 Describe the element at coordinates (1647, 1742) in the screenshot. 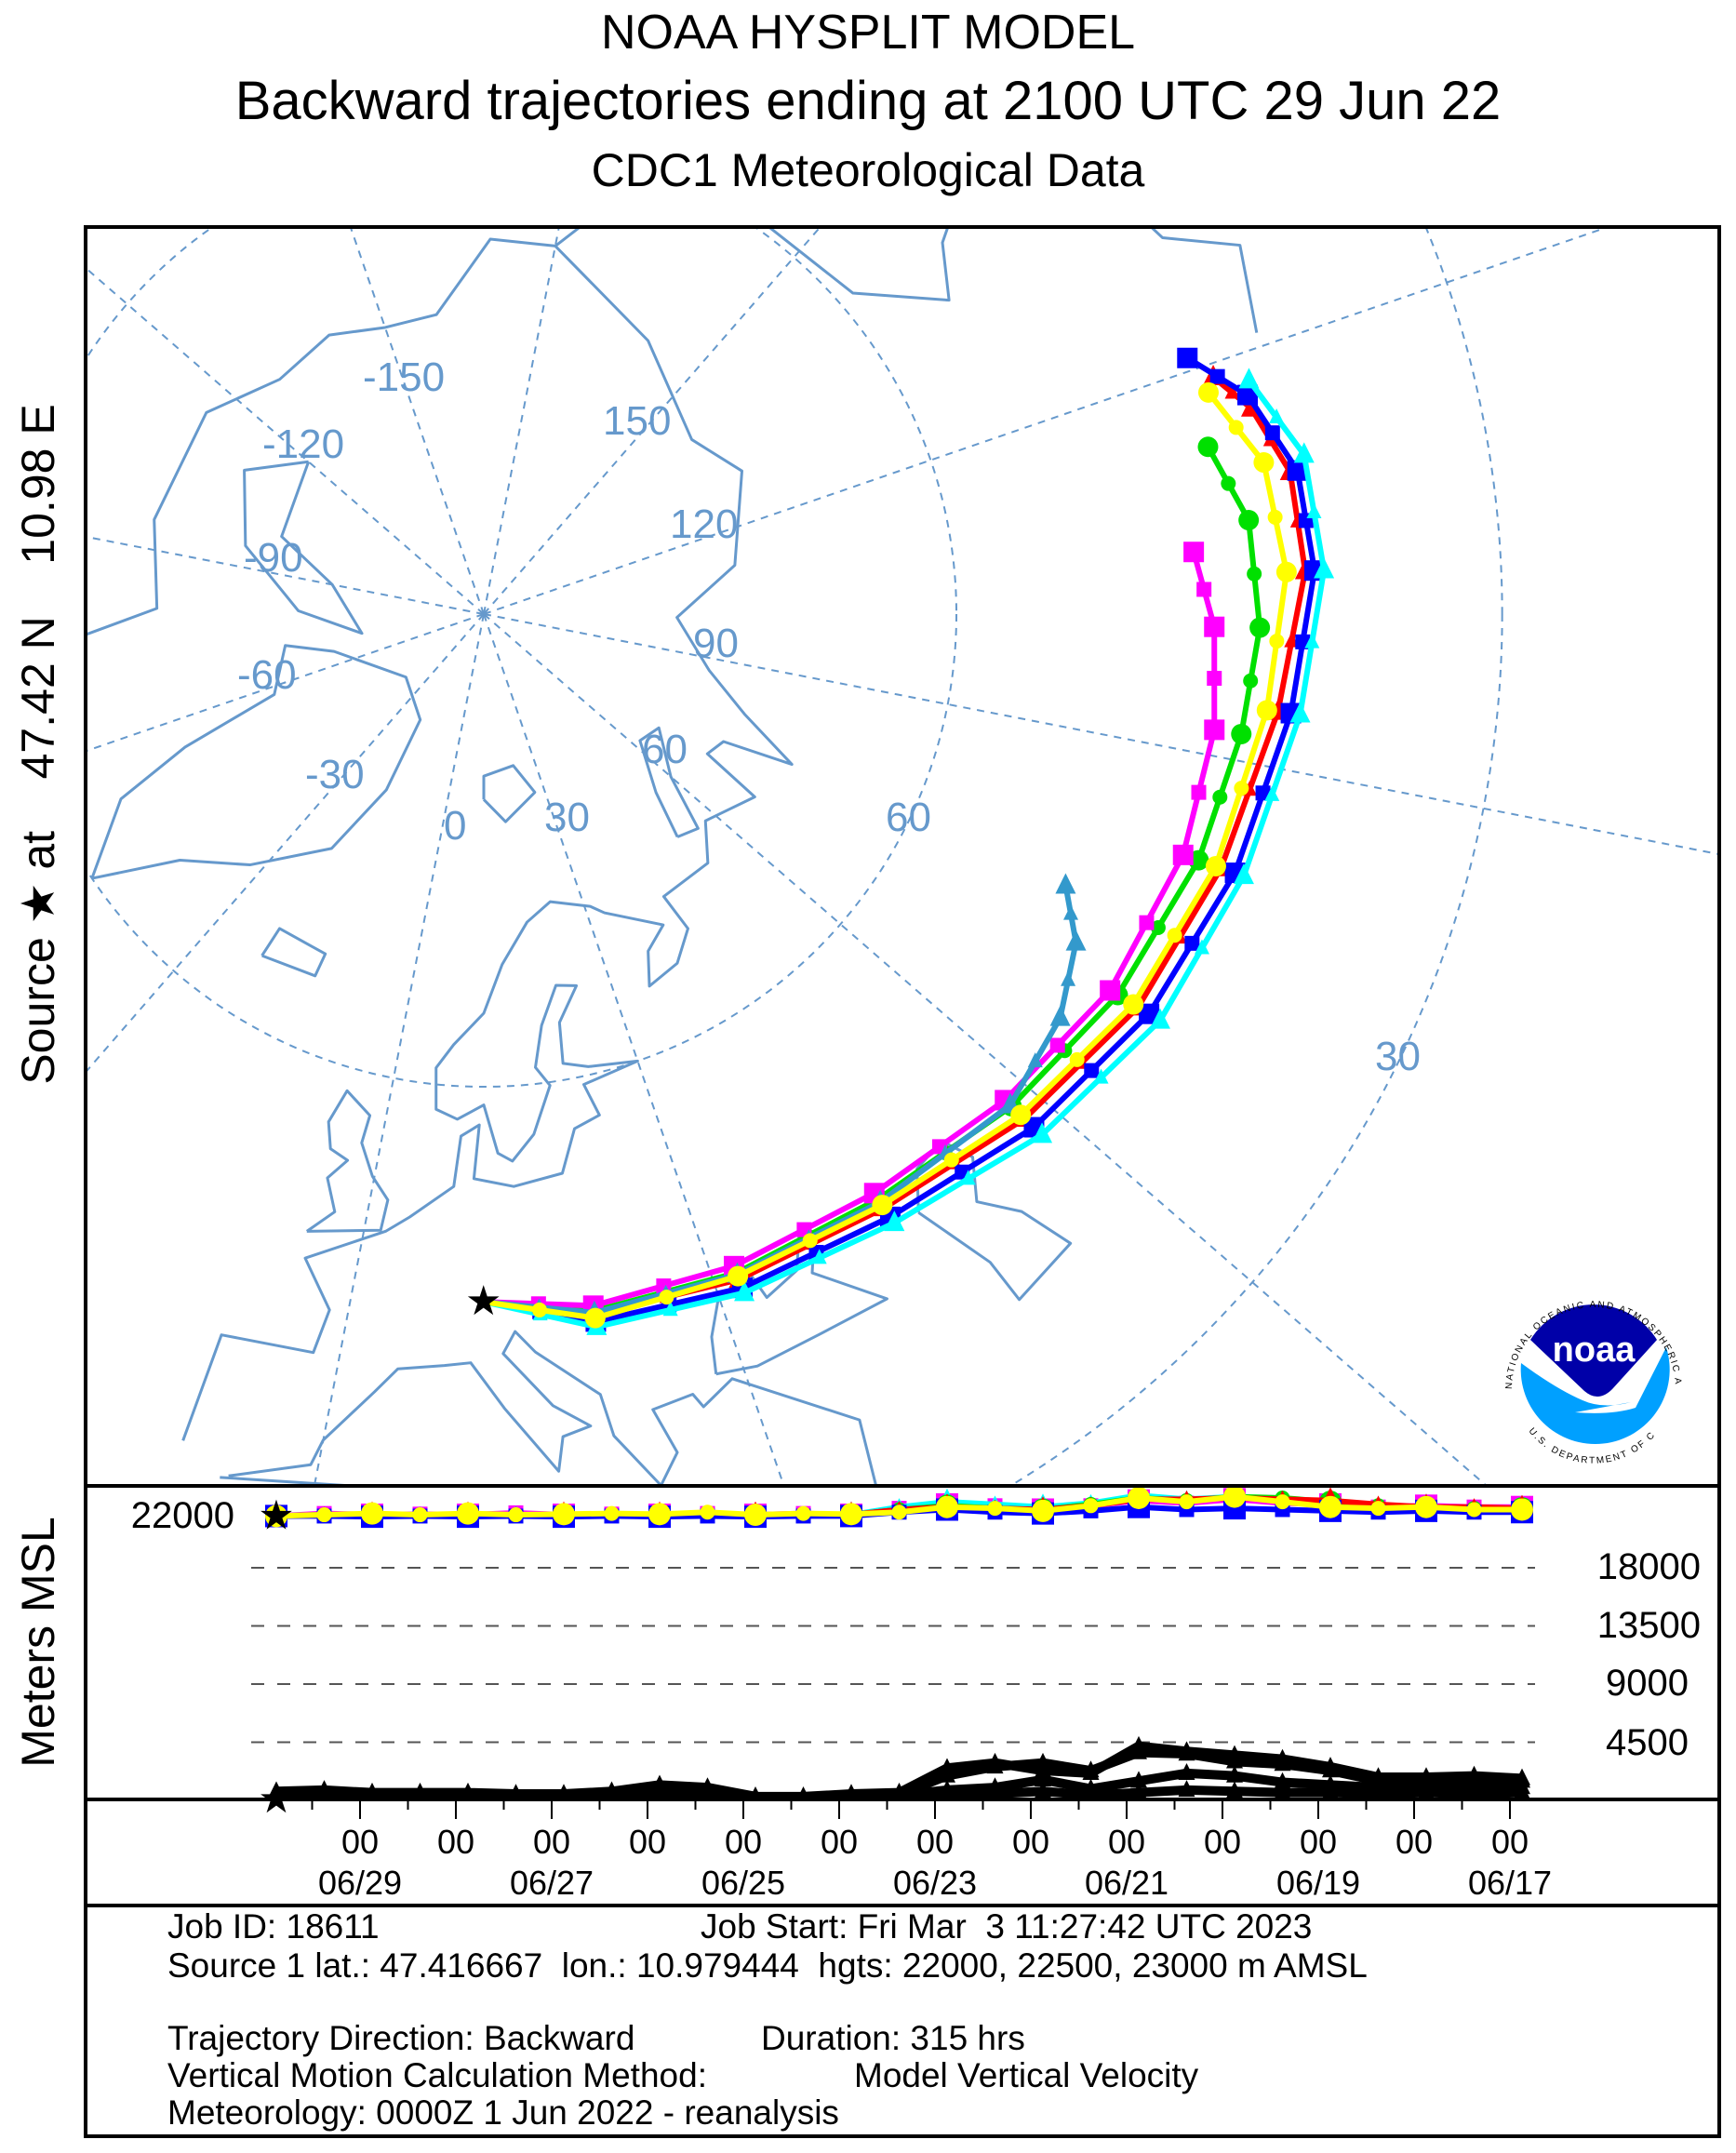

I see `ytick-4500: 4500` at that location.